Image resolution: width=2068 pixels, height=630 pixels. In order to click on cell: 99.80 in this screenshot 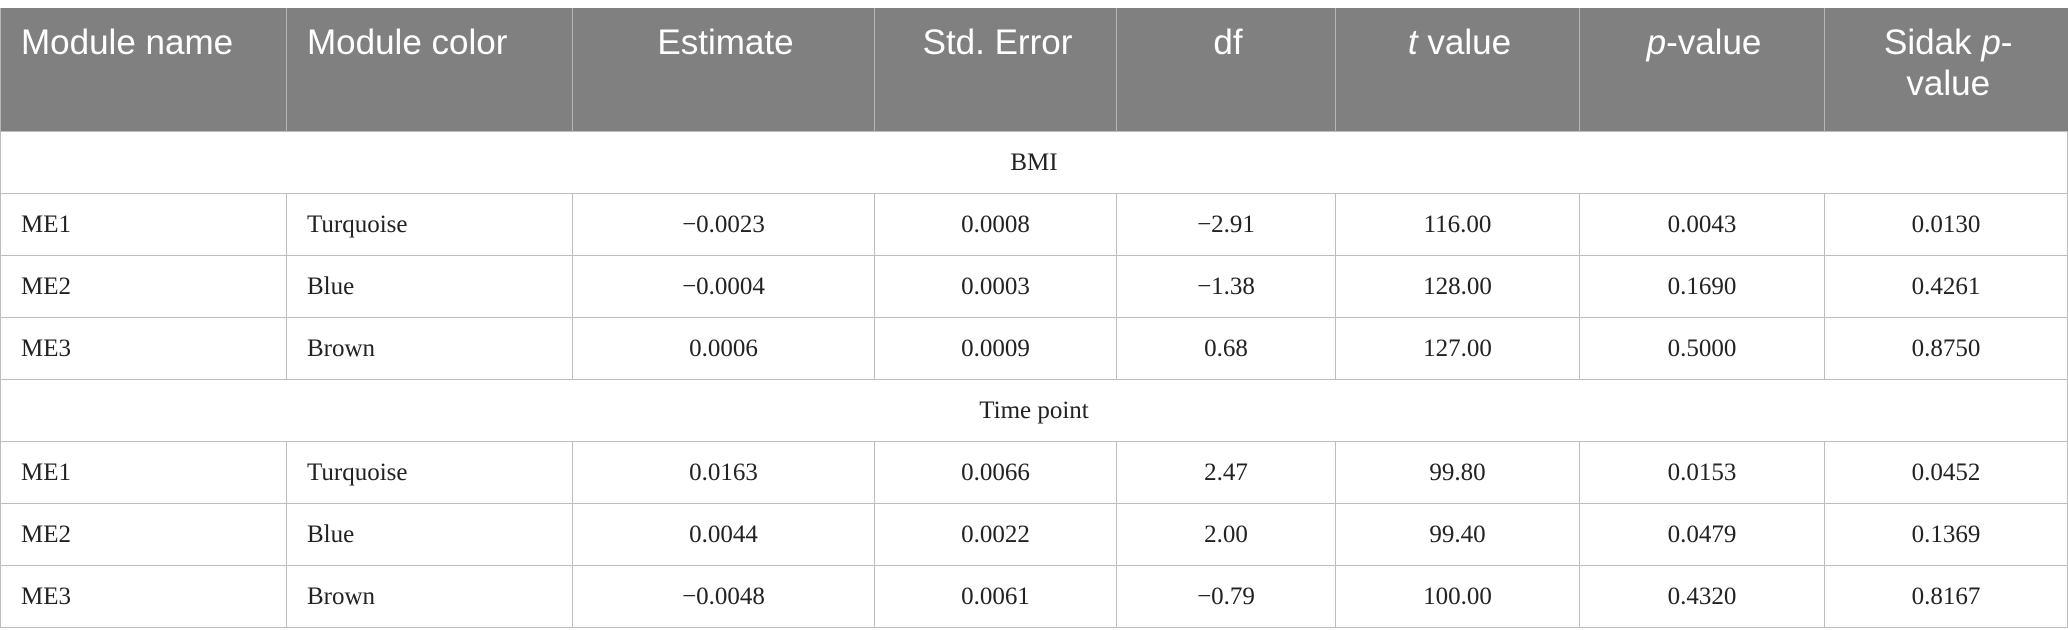, I will do `click(1457, 472)`.